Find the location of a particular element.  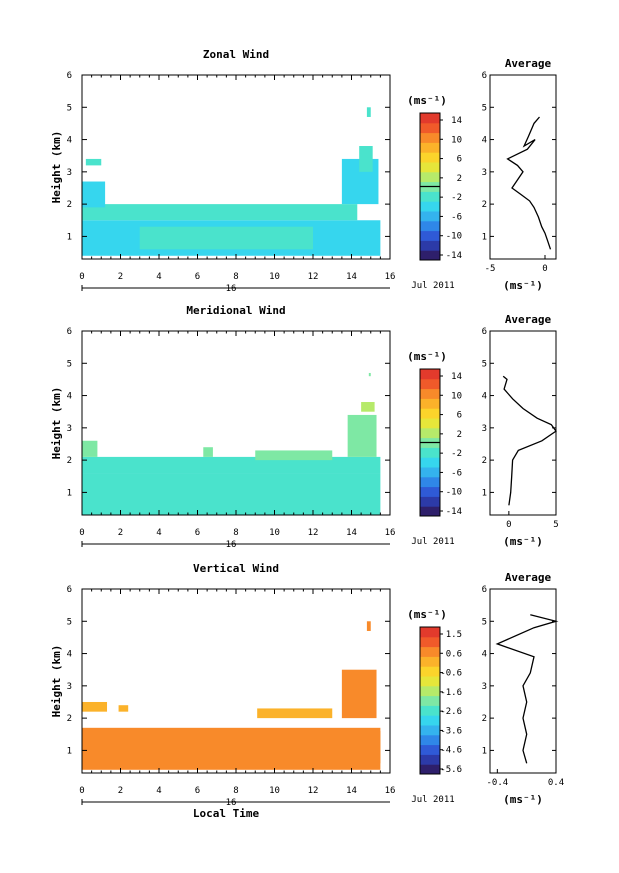

profile-x-tick-label: 0.4 is located at coordinates (556, 783).